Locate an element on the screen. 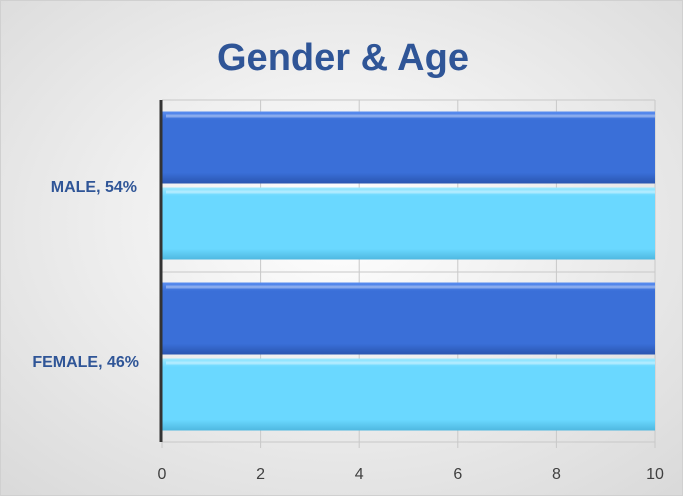 Image resolution: width=683 pixels, height=501 pixels. x-axis-ticks: 0 2 4 6 8 10 is located at coordinates (411, 474).